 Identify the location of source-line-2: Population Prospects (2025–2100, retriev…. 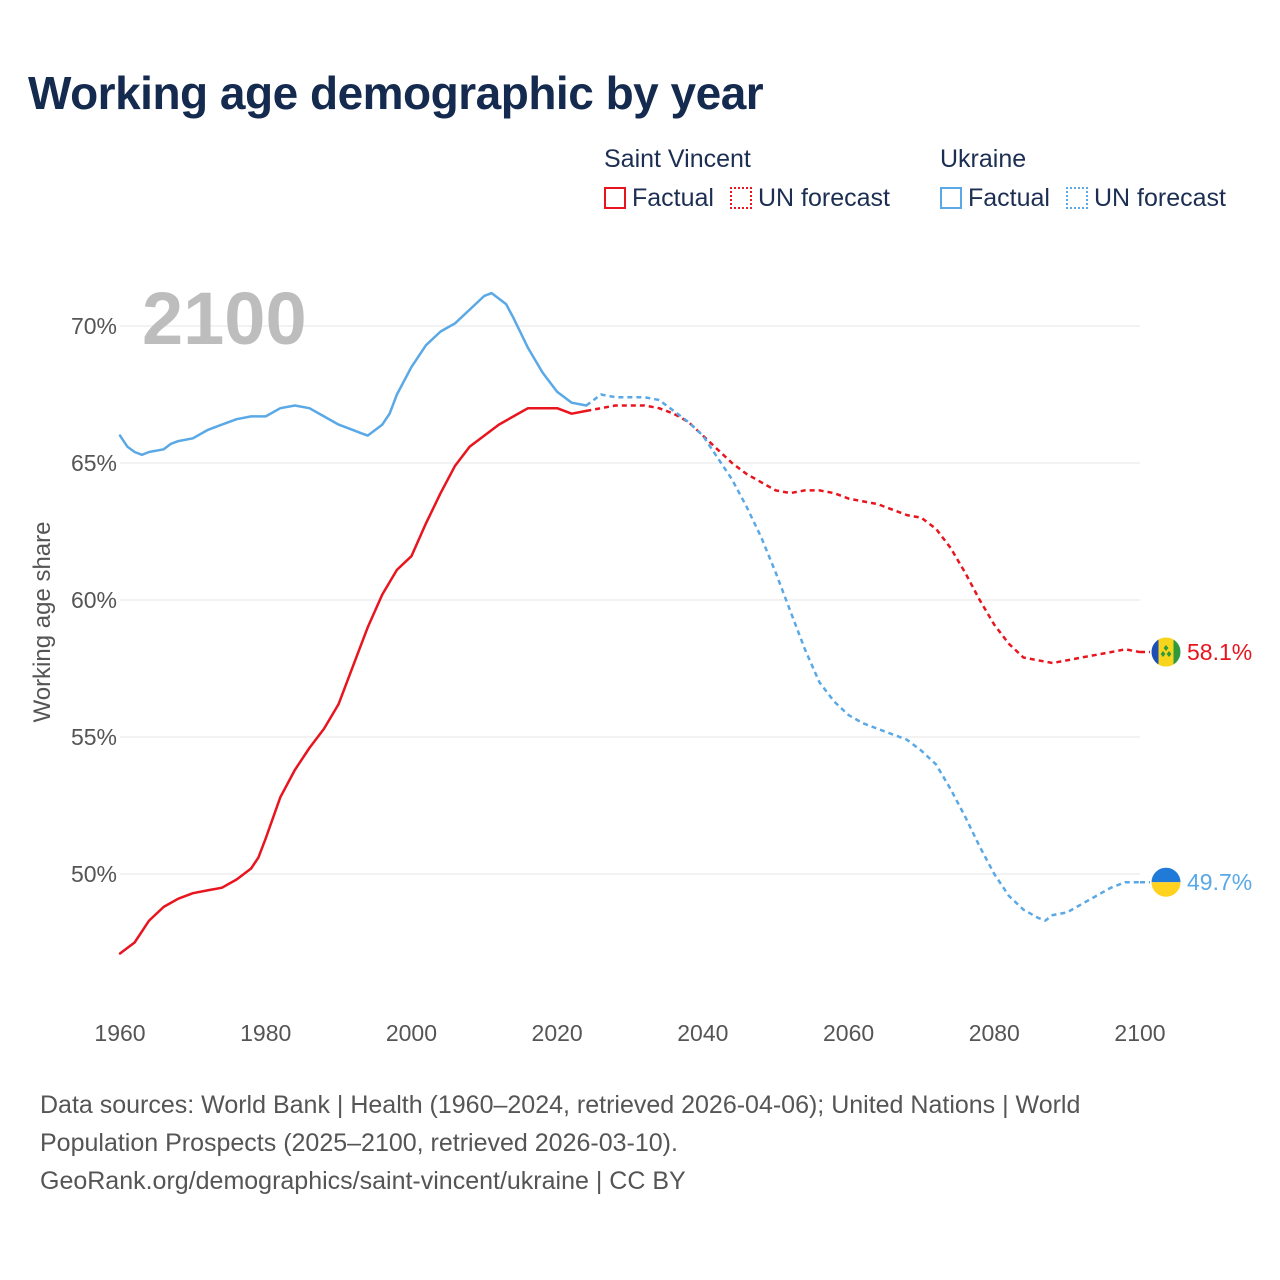
(359, 1143).